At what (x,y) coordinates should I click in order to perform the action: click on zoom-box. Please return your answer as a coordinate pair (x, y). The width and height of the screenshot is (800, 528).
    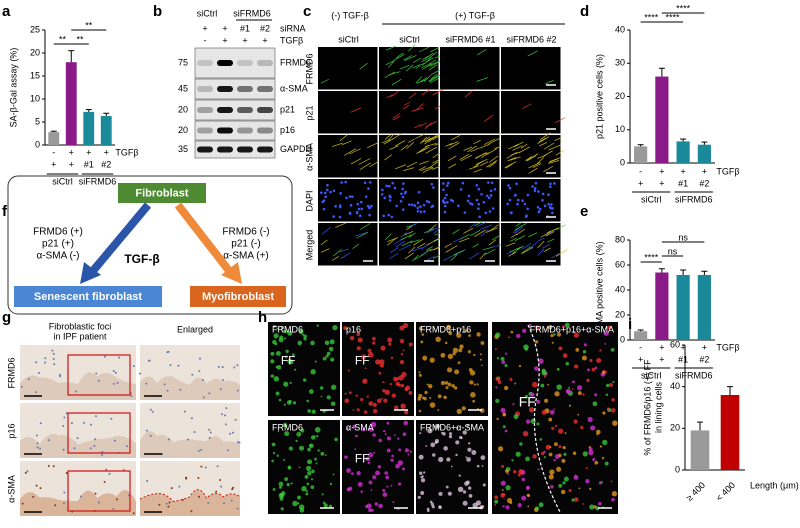
    Looking at the image, I should click on (99, 491).